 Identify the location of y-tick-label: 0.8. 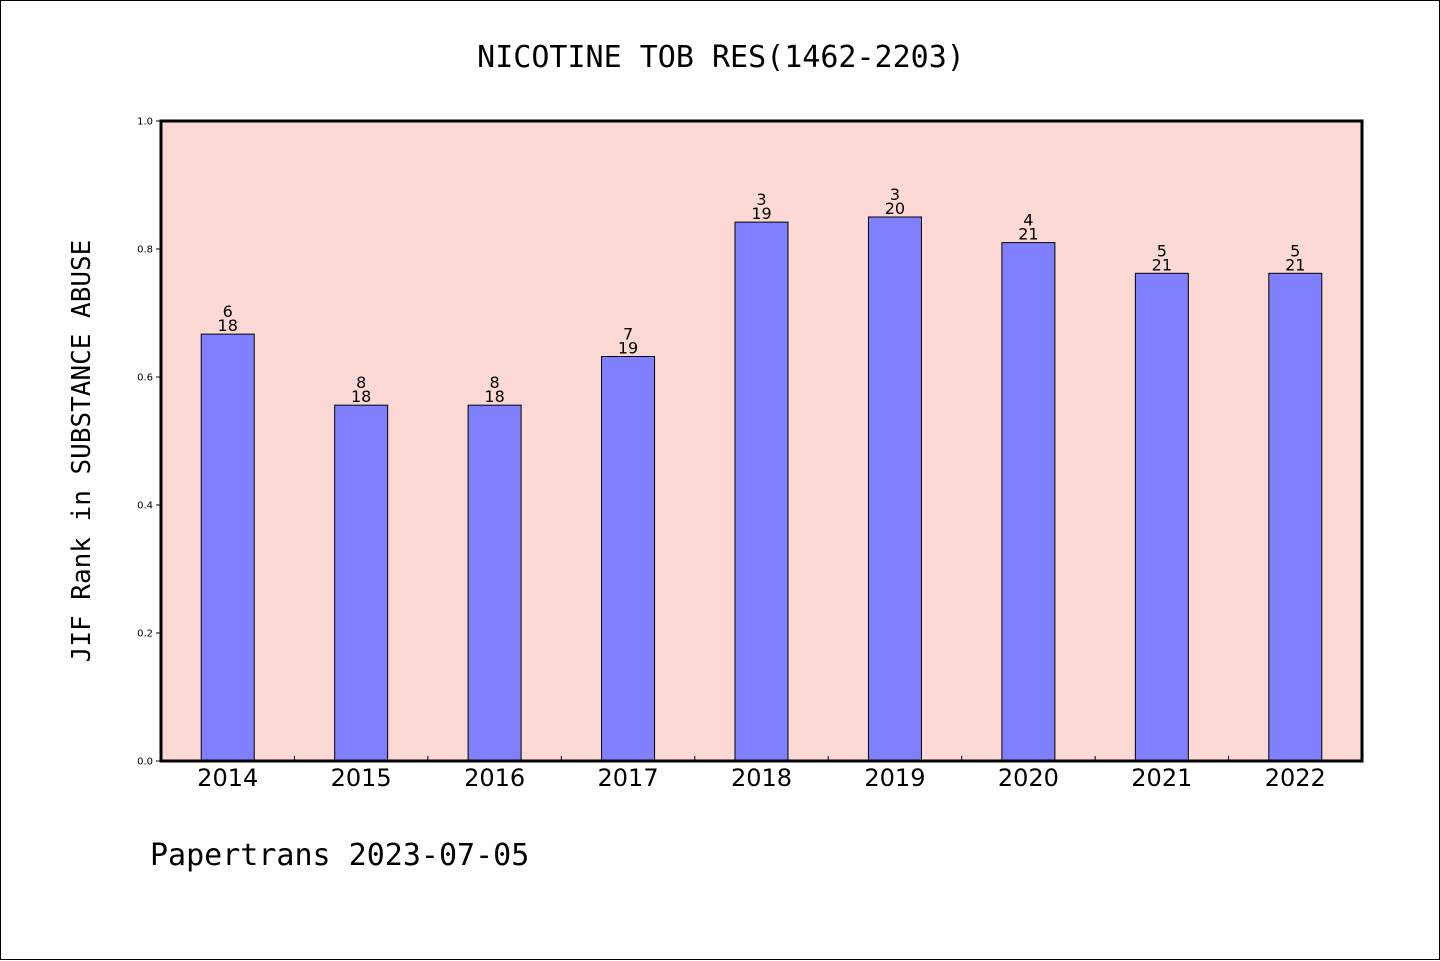
(145, 250).